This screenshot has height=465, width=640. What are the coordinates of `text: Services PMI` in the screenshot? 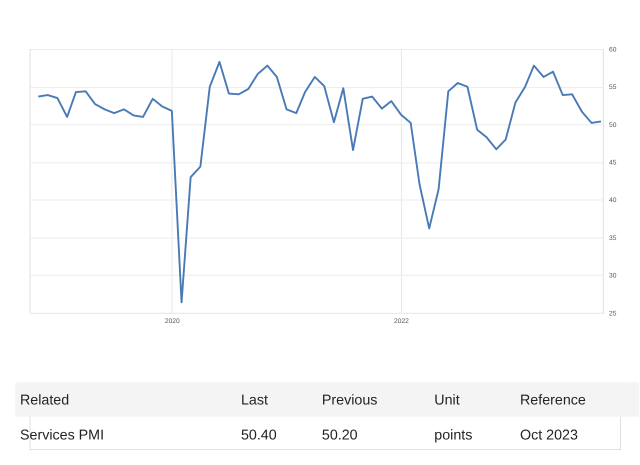 It's located at (62, 436).